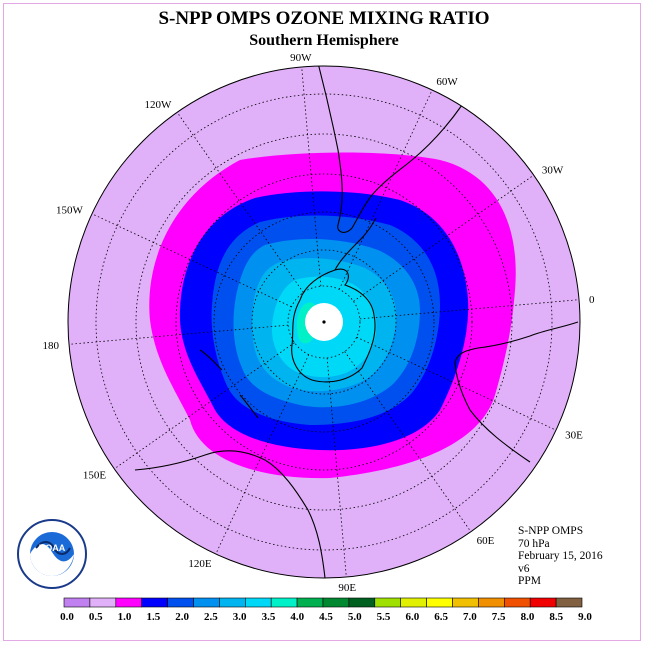 The height and width of the screenshot is (648, 648). What do you see at coordinates (96, 617) in the screenshot?
I see `colorbar-tick-label: 0.5` at bounding box center [96, 617].